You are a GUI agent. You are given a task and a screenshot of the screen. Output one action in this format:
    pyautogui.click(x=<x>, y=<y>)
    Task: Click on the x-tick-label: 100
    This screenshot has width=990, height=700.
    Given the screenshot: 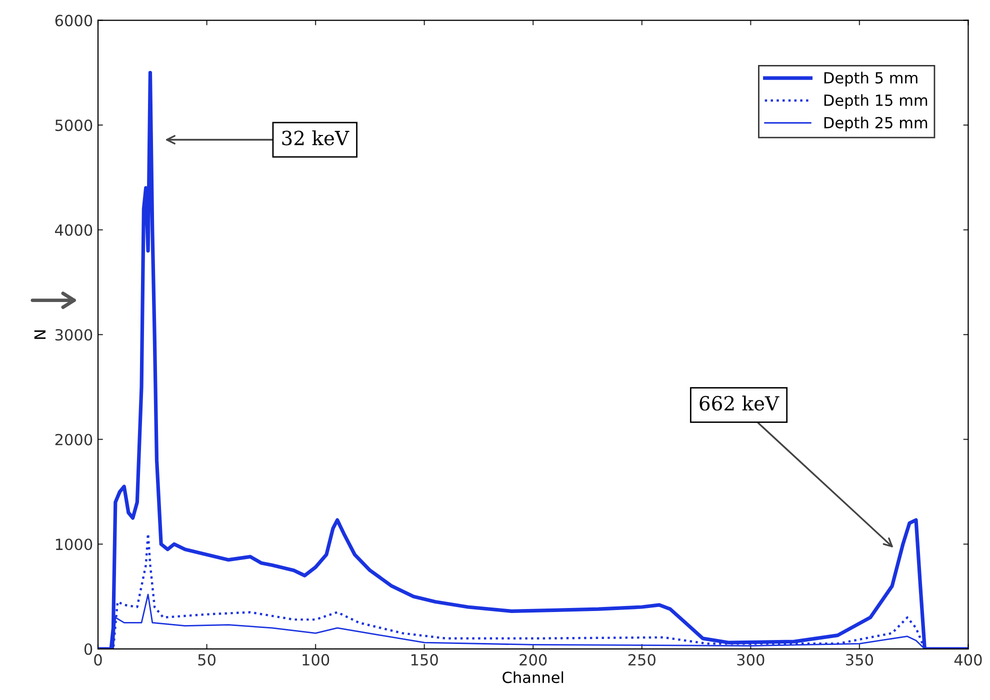 What is the action you would take?
    pyautogui.click(x=316, y=660)
    